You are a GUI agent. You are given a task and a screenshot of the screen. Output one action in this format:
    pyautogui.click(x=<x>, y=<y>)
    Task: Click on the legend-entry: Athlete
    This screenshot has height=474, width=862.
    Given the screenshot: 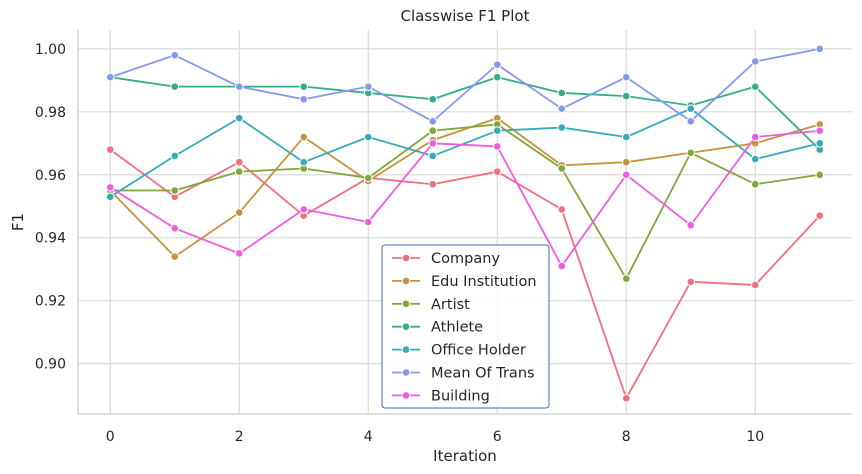 What is the action you would take?
    pyautogui.click(x=437, y=328)
    